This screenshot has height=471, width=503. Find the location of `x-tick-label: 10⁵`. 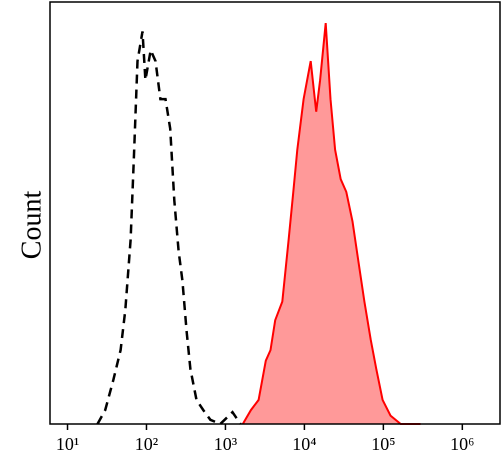

x-tick-label: 10⁵ is located at coordinates (383, 444).